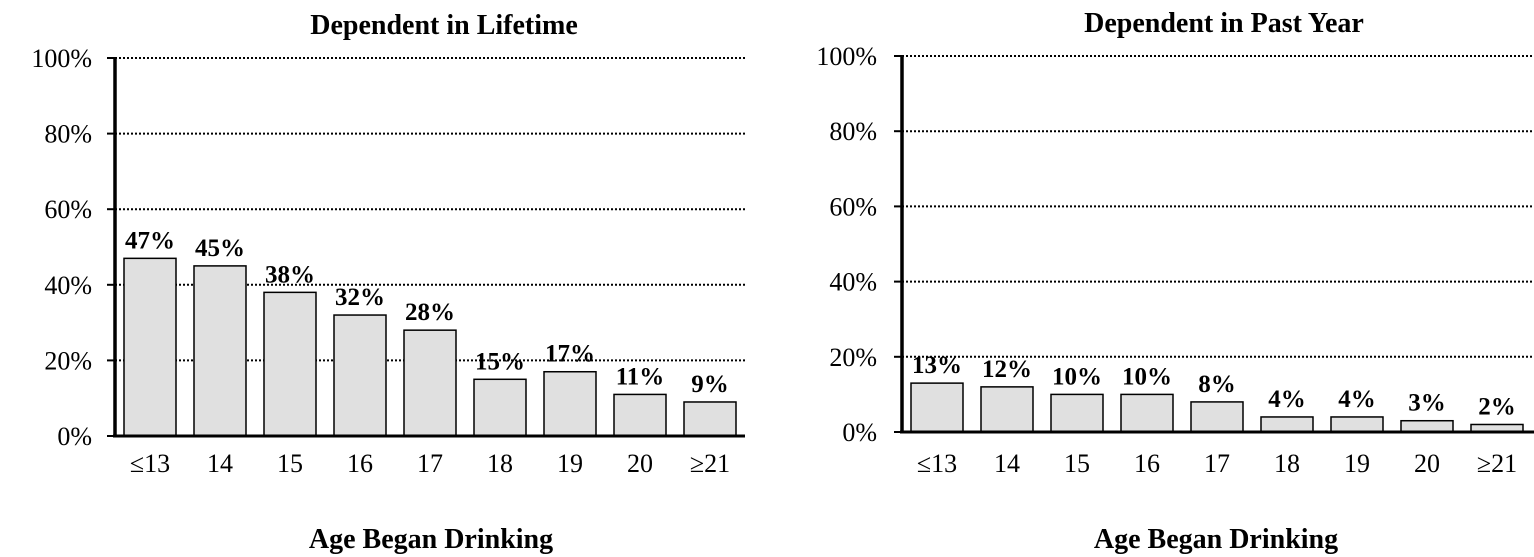  I want to click on data-label: 32%, so click(360, 297).